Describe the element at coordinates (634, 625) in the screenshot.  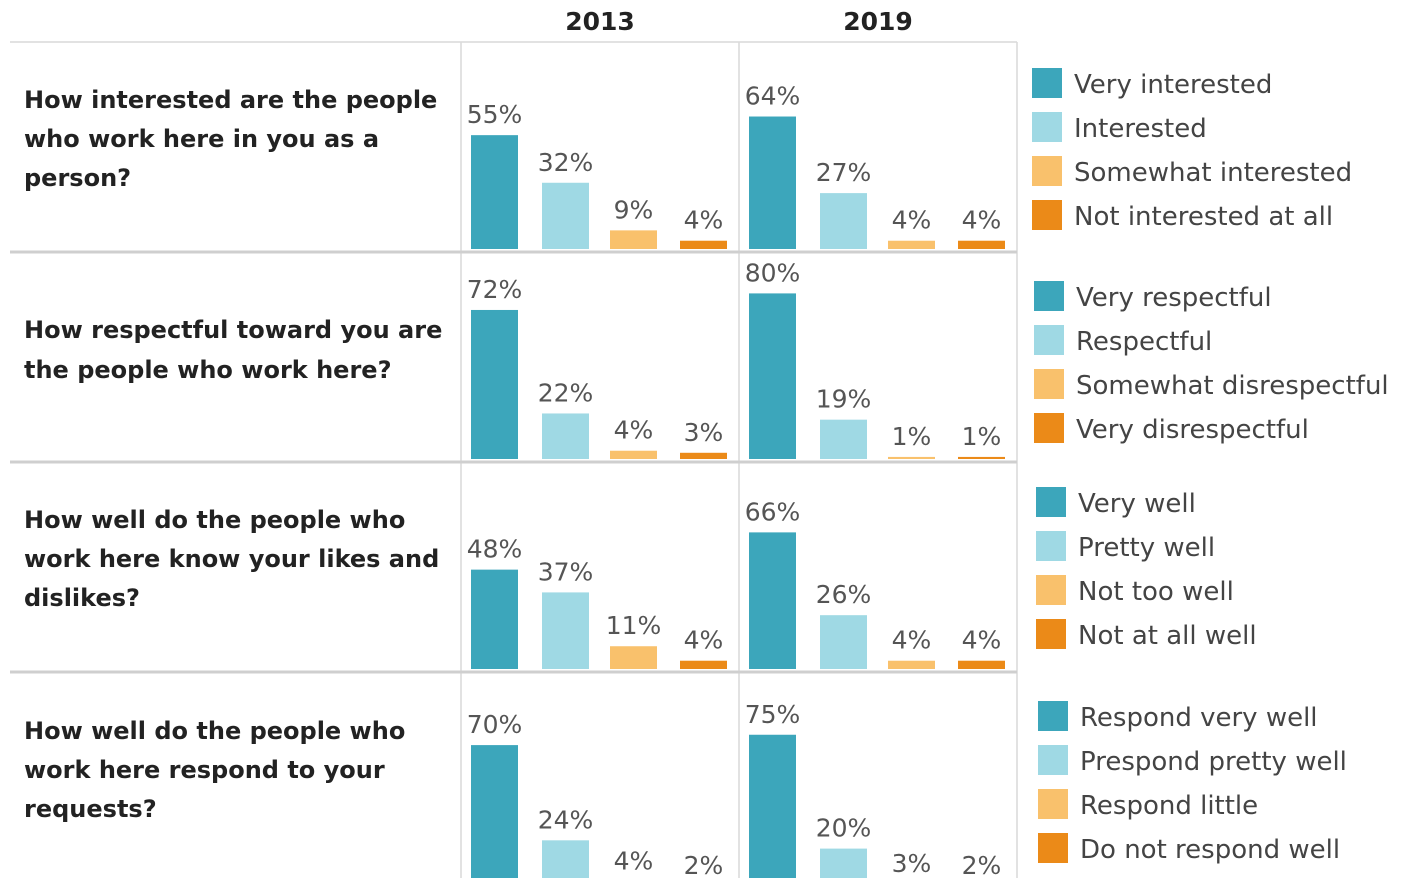
I see `bar-value-label: 11%` at that location.